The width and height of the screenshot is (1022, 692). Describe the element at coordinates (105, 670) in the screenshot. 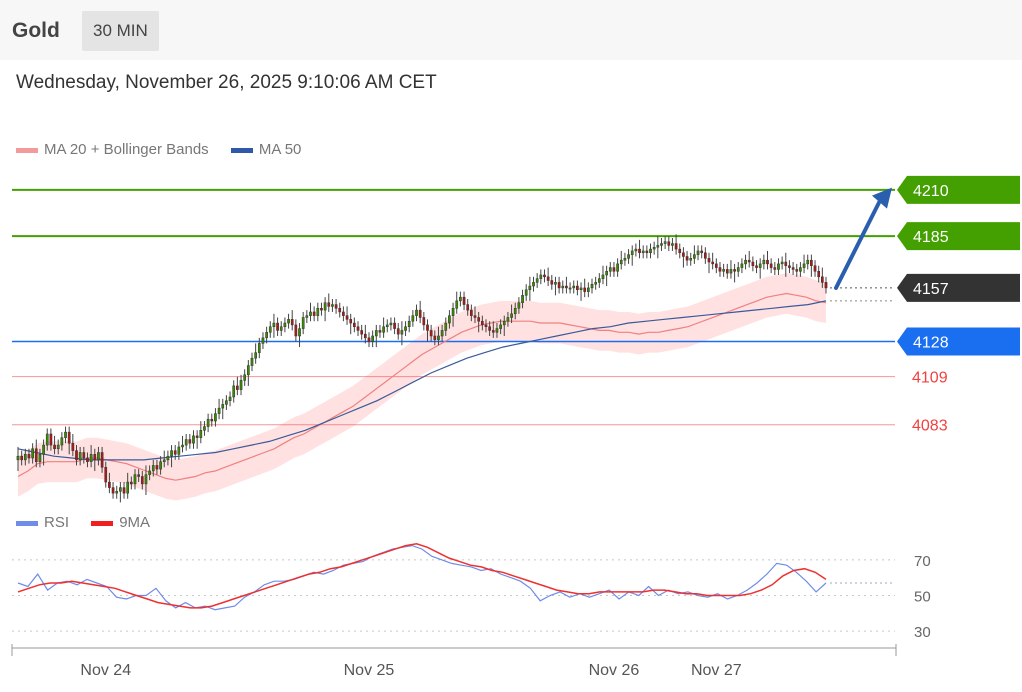

I see `time-axis-label: Nov 24` at that location.